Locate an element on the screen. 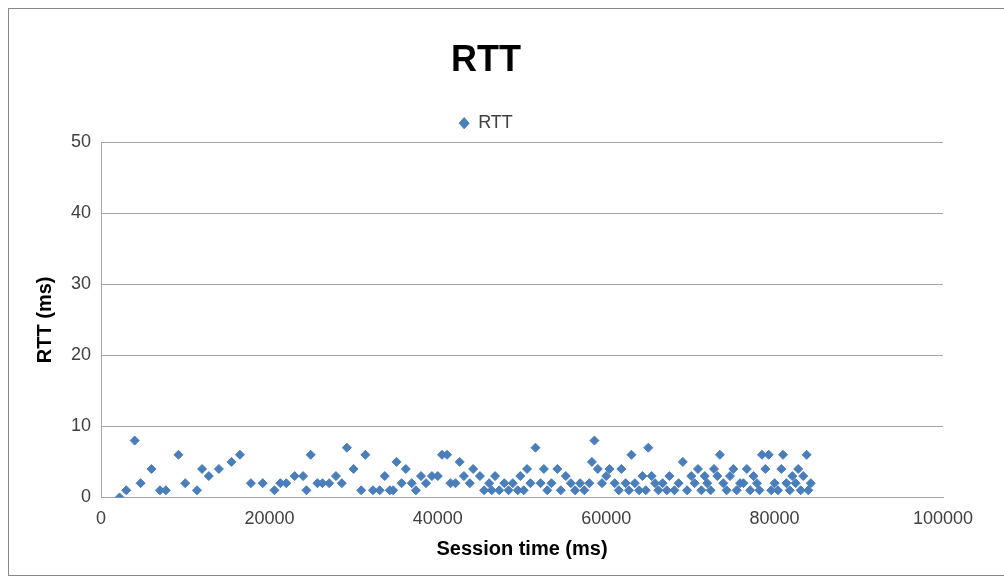  y-tick-label: 30 is located at coordinates (81, 283).